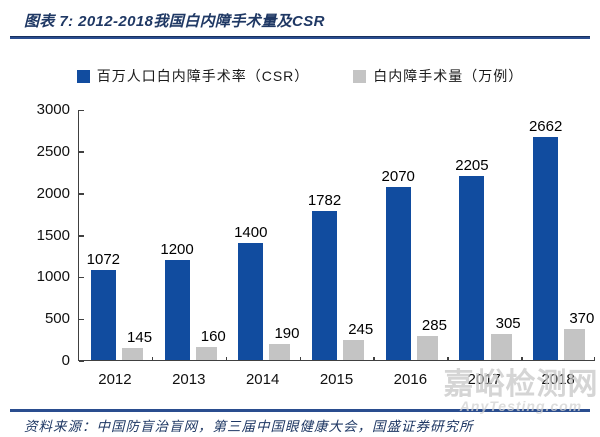 Image resolution: width=600 pixels, height=437 pixels. I want to click on footer-divider, so click(300, 410).